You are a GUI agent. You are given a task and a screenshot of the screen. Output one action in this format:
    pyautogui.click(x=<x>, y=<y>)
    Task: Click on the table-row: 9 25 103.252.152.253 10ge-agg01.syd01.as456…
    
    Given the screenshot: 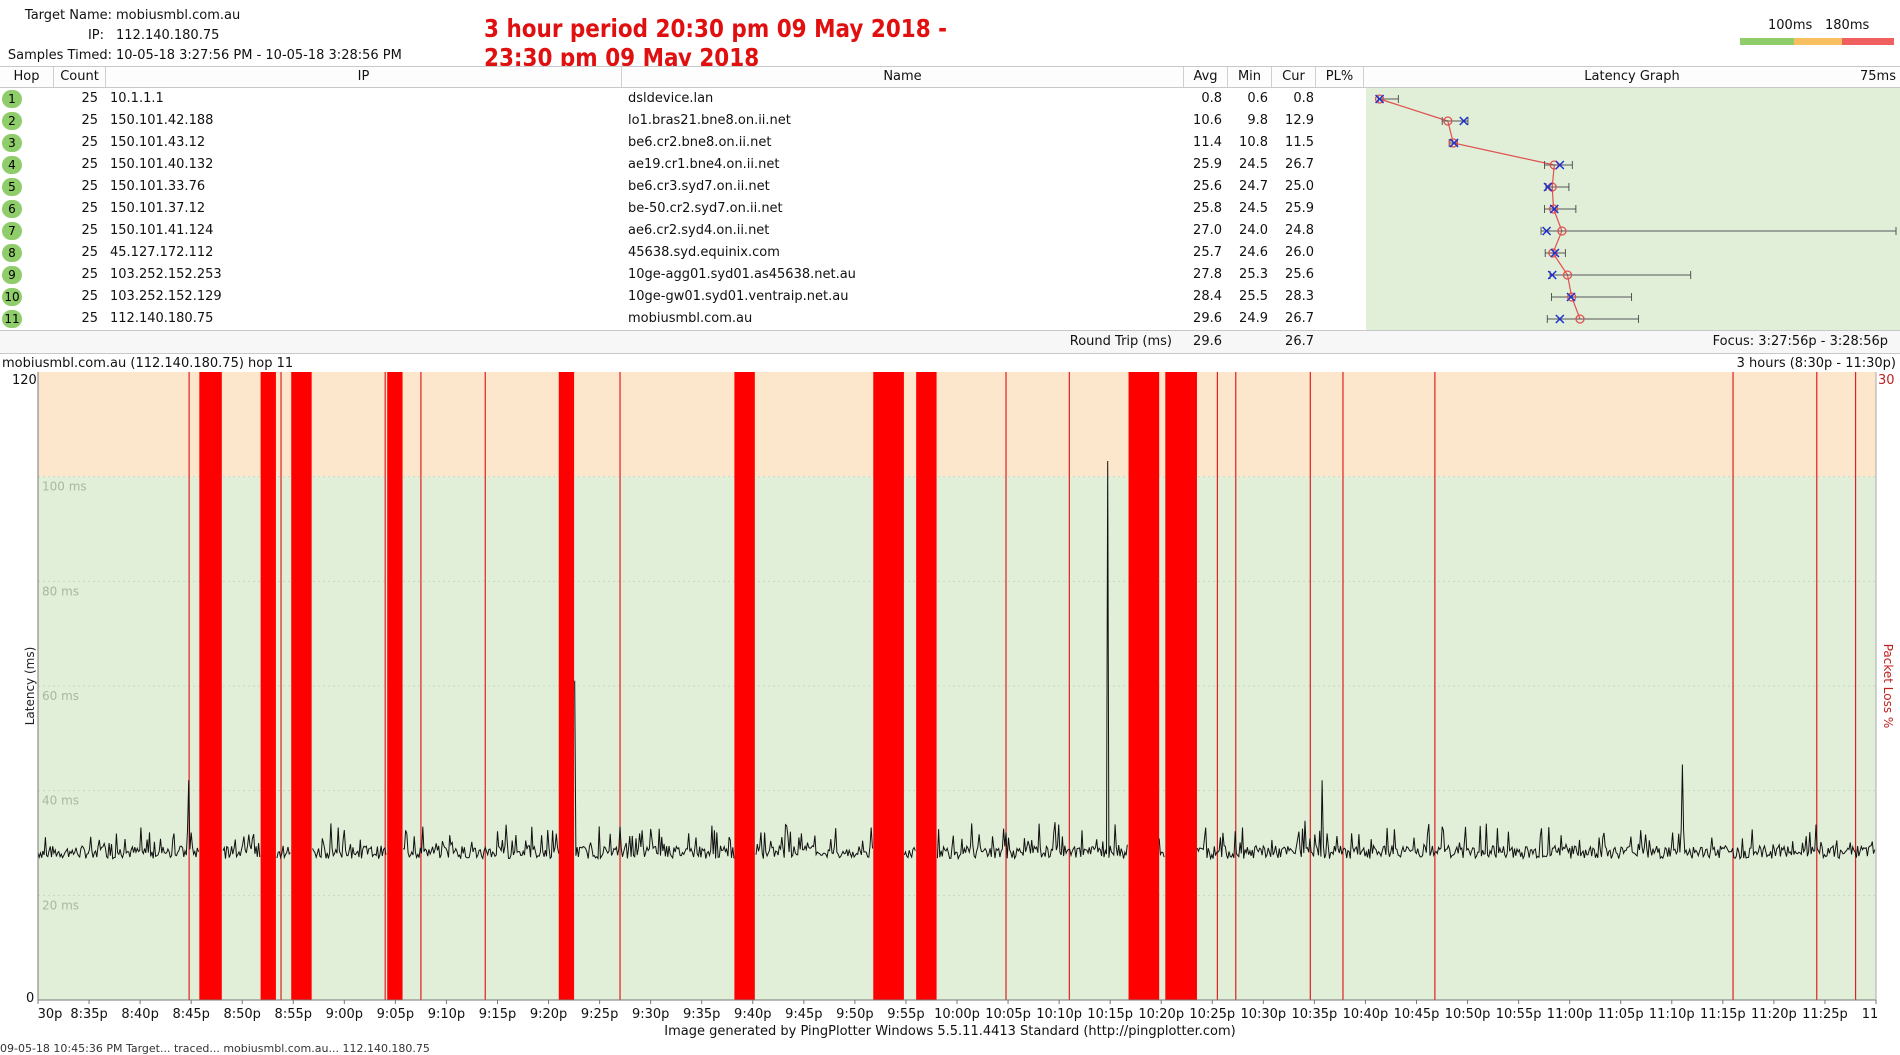 What is the action you would take?
    pyautogui.click(x=683, y=275)
    